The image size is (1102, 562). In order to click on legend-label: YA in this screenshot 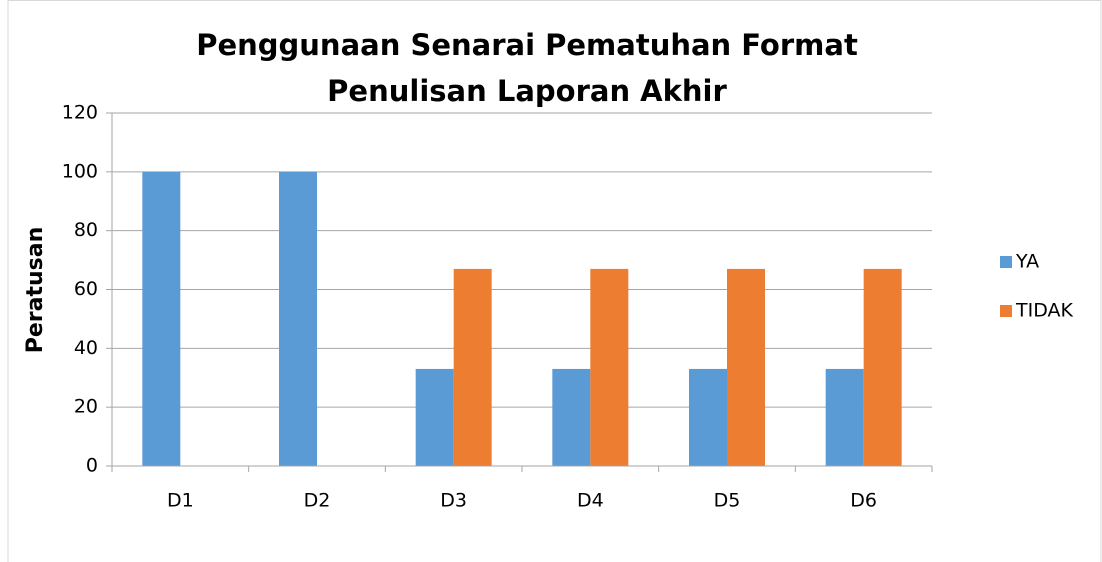, I will do `click(1027, 262)`.